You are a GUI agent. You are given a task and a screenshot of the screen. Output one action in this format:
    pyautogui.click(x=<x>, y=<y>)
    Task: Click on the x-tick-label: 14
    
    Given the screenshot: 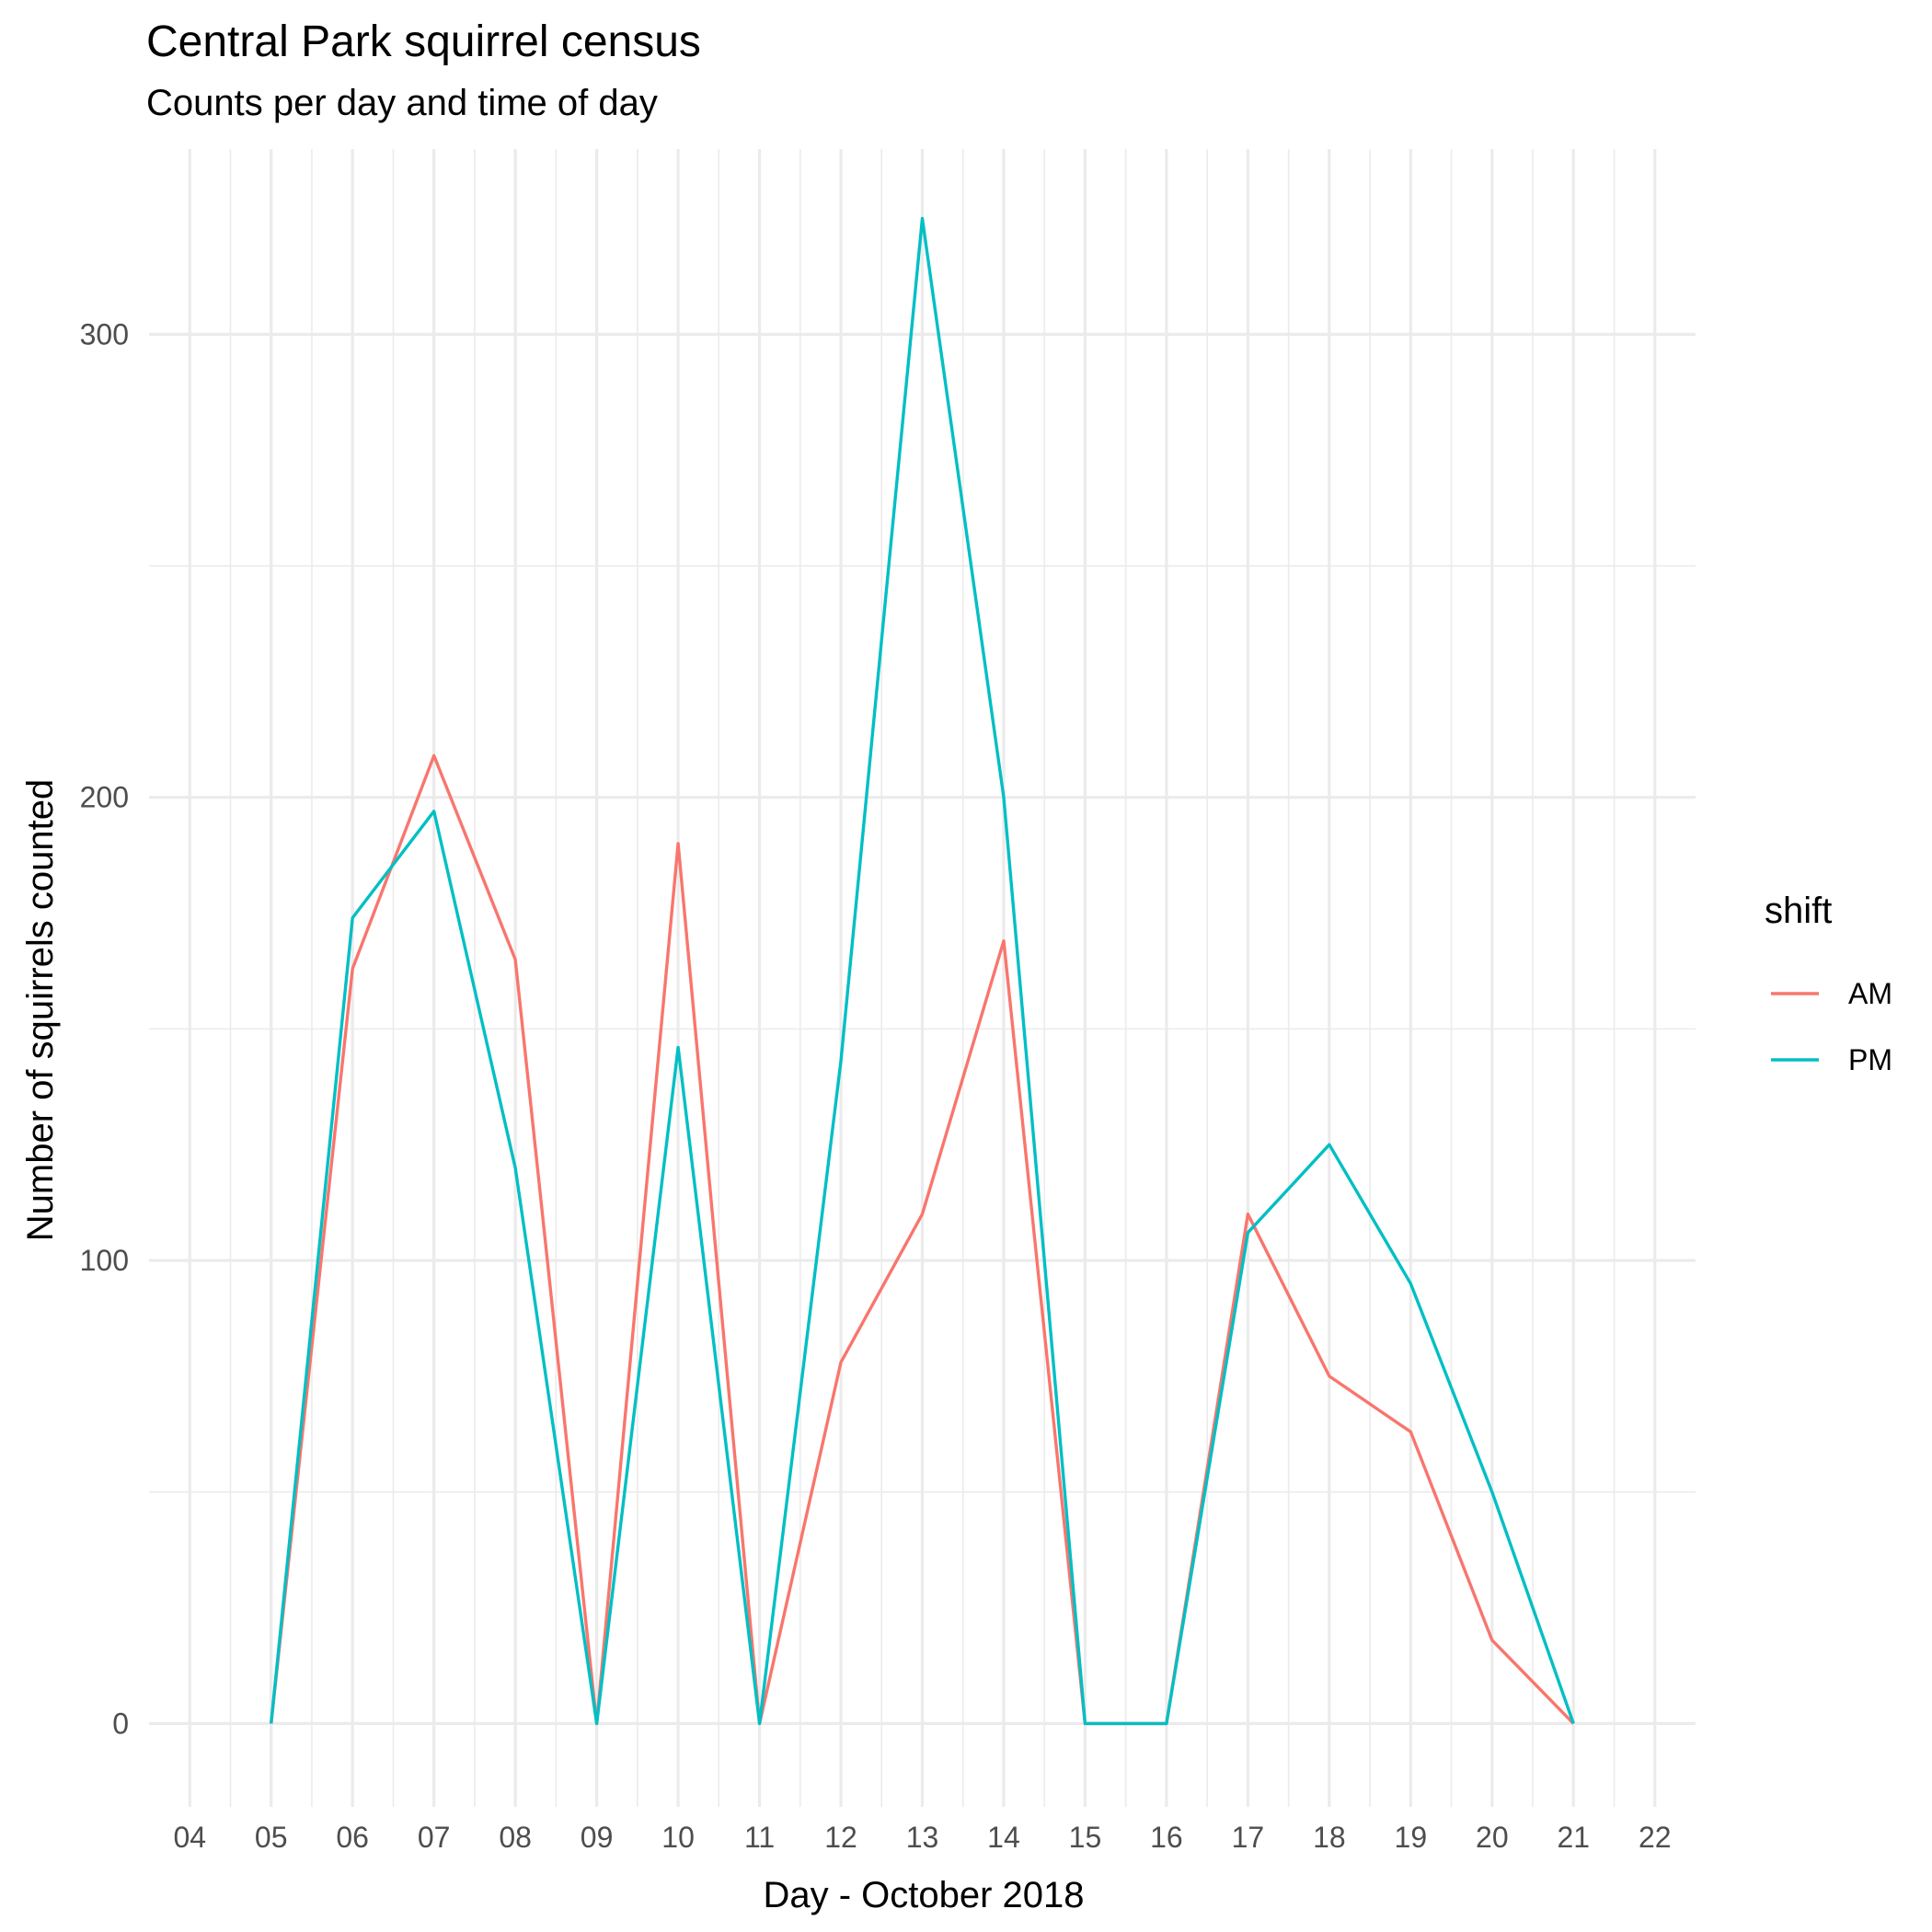 What is the action you would take?
    pyautogui.click(x=1003, y=1837)
    